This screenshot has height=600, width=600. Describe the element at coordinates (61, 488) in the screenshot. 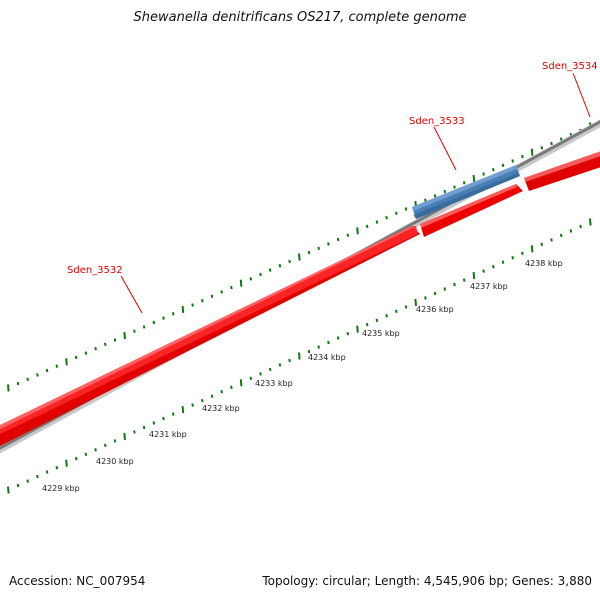

I see `tick-label: 4229 kbp` at that location.